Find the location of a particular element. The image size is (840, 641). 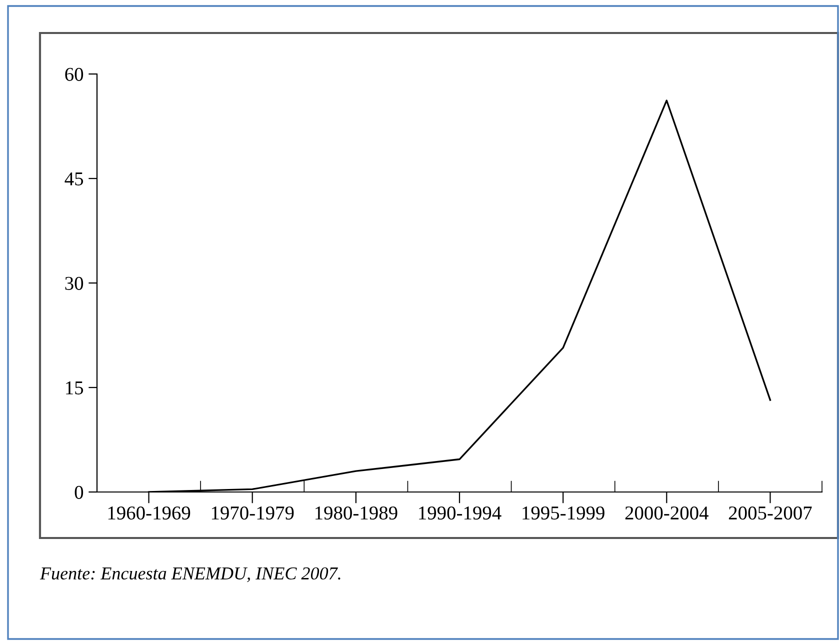

y-tick-label: 45 is located at coordinates (74, 179).